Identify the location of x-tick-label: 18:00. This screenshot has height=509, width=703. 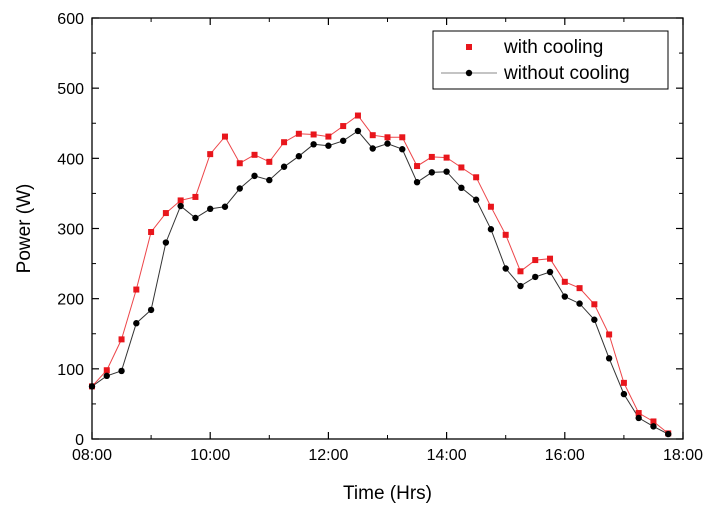
(683, 455).